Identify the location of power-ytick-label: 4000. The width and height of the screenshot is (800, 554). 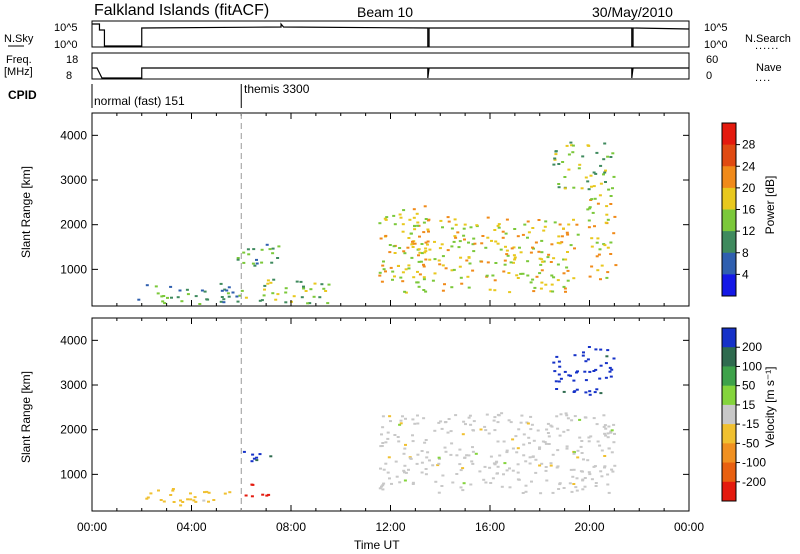
(73, 135).